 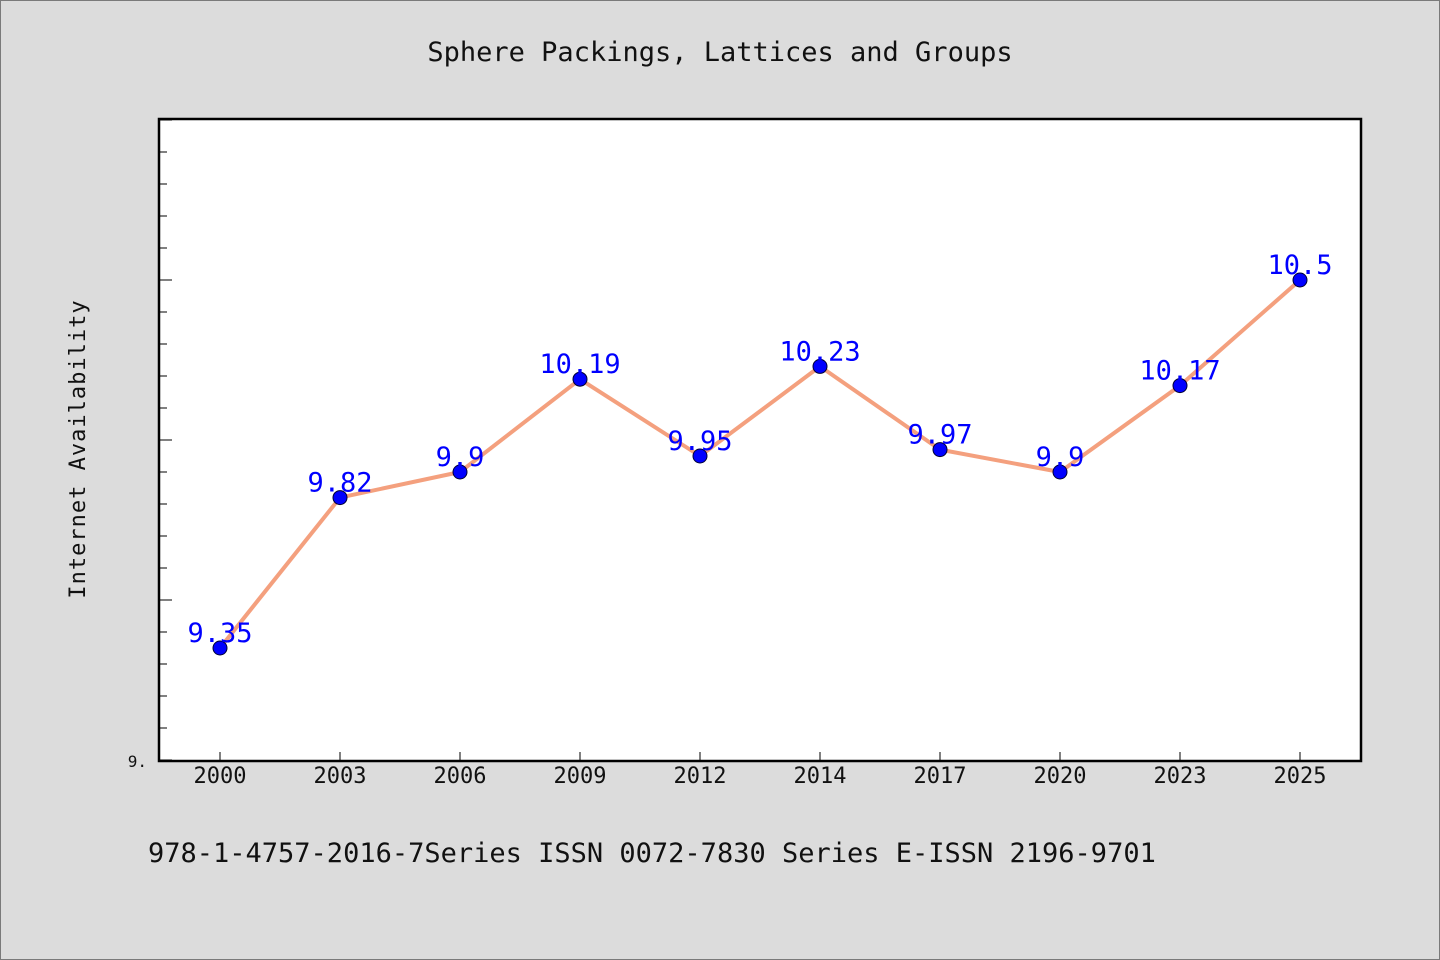 What do you see at coordinates (1179, 371) in the screenshot?
I see `data-label: 10.17` at bounding box center [1179, 371].